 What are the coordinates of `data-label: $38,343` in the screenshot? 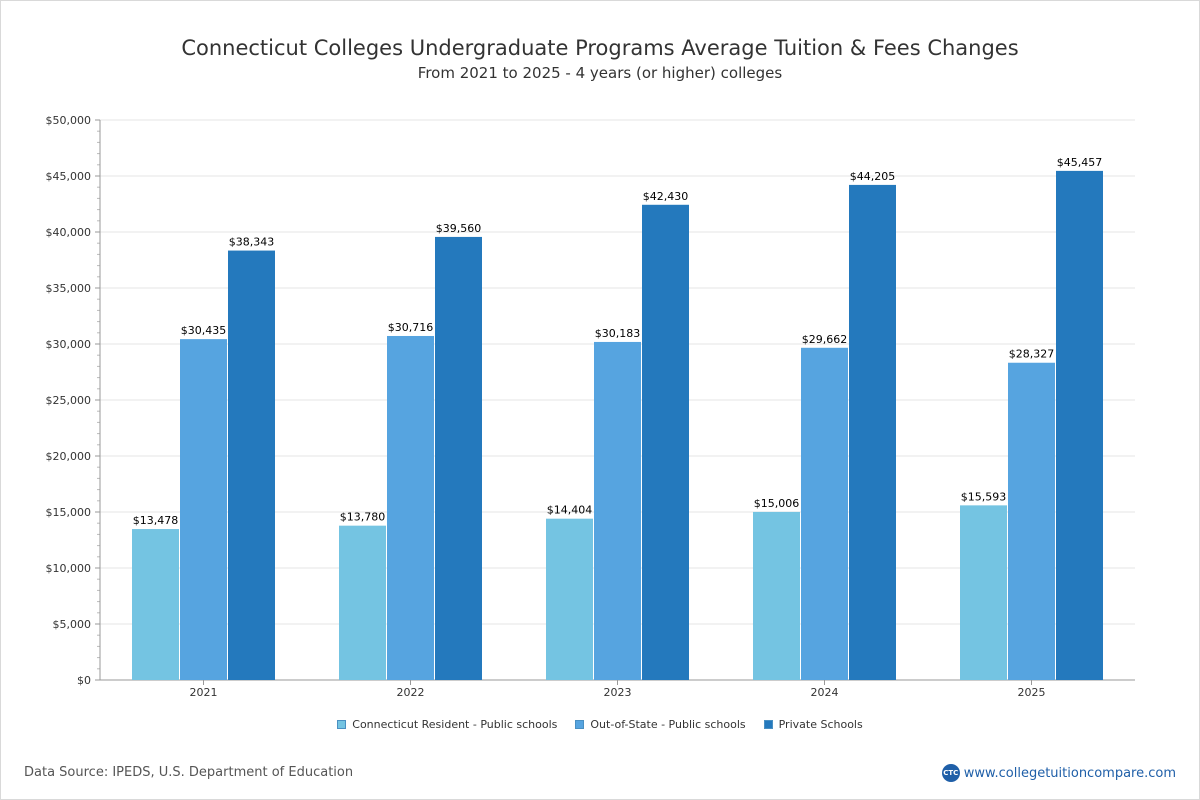 It's located at (252, 242).